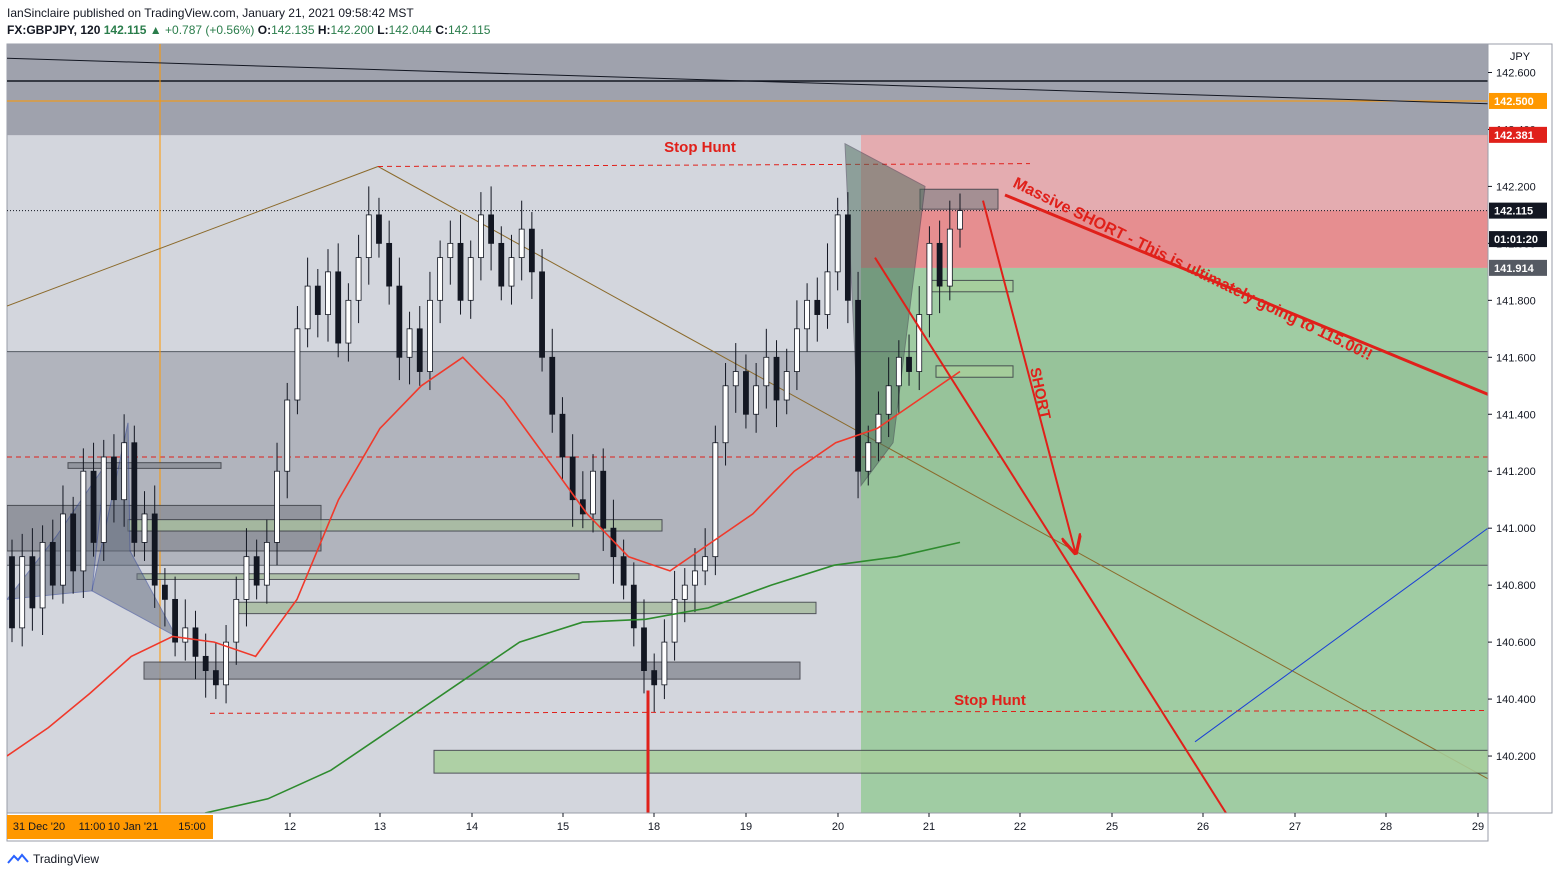  I want to click on time-tick-label: 15, so click(563, 827).